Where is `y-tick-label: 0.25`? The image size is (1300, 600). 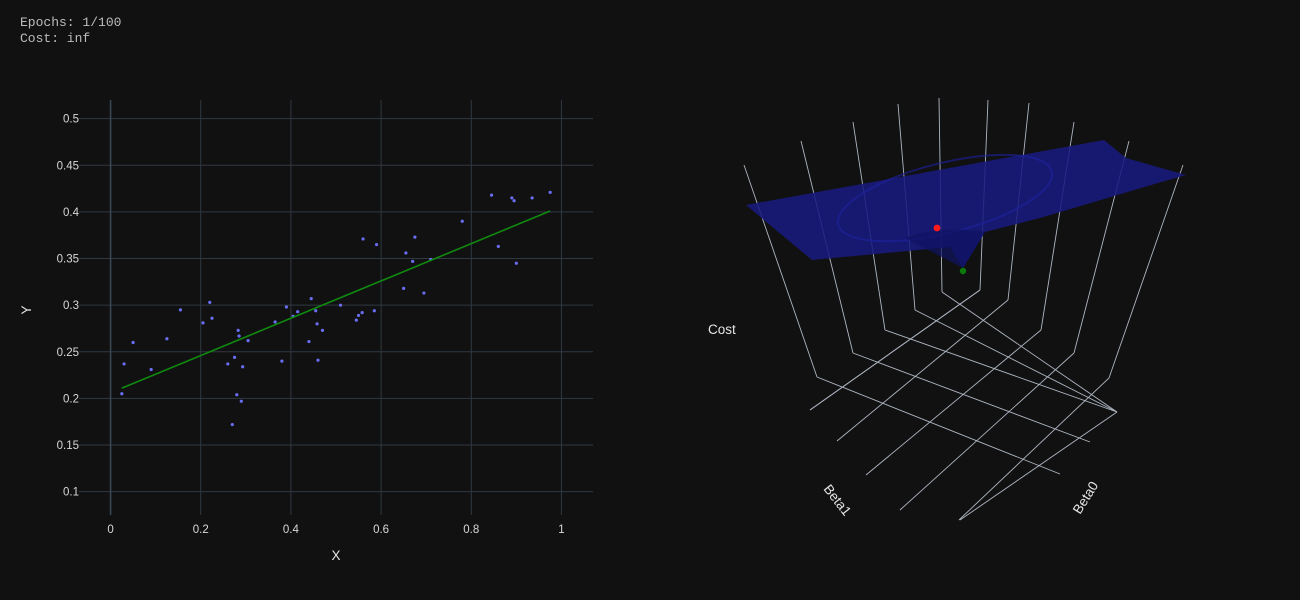
y-tick-label: 0.25 is located at coordinates (68, 353).